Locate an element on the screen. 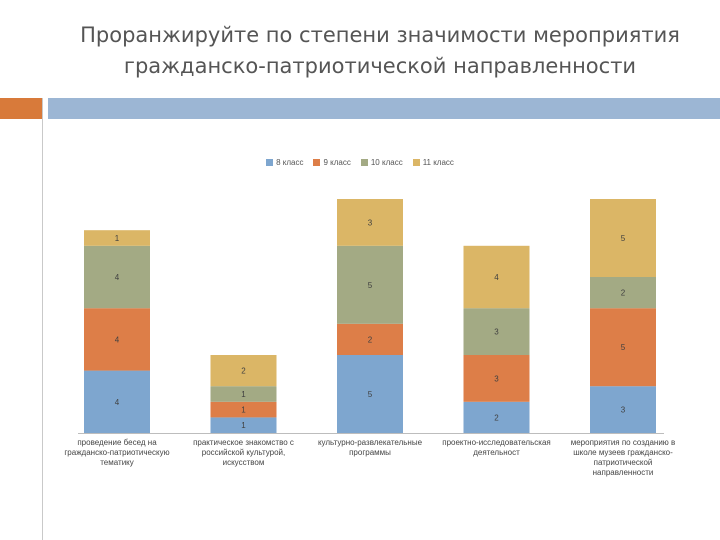  legend-label: 10 класс is located at coordinates (386, 162).